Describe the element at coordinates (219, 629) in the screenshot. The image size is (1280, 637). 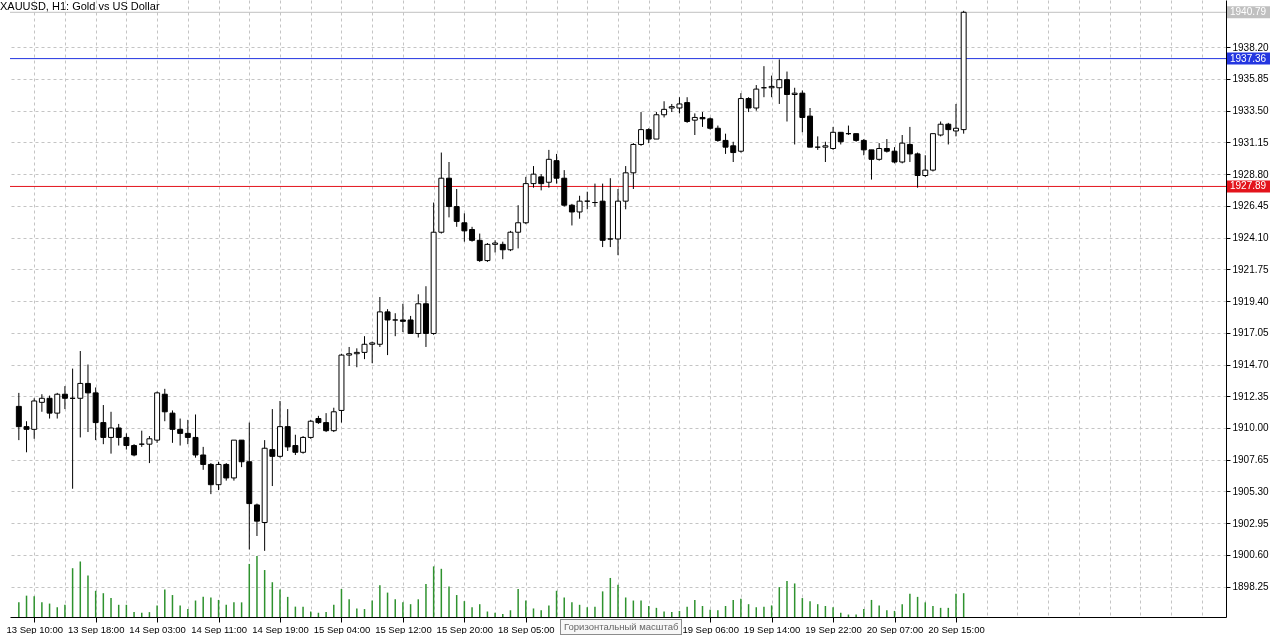
I see `x-tick-label: 14 Sep 11:00` at that location.